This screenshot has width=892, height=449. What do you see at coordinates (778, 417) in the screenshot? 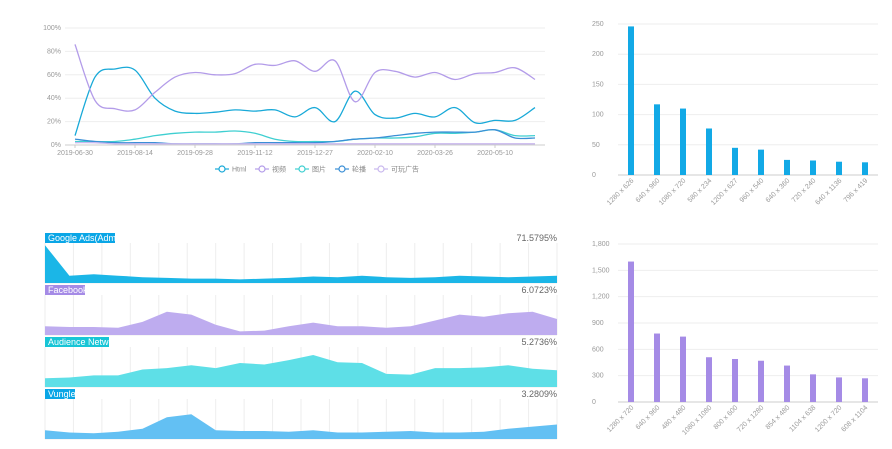
I see `x-tick-label: 854 x 480` at bounding box center [778, 417].